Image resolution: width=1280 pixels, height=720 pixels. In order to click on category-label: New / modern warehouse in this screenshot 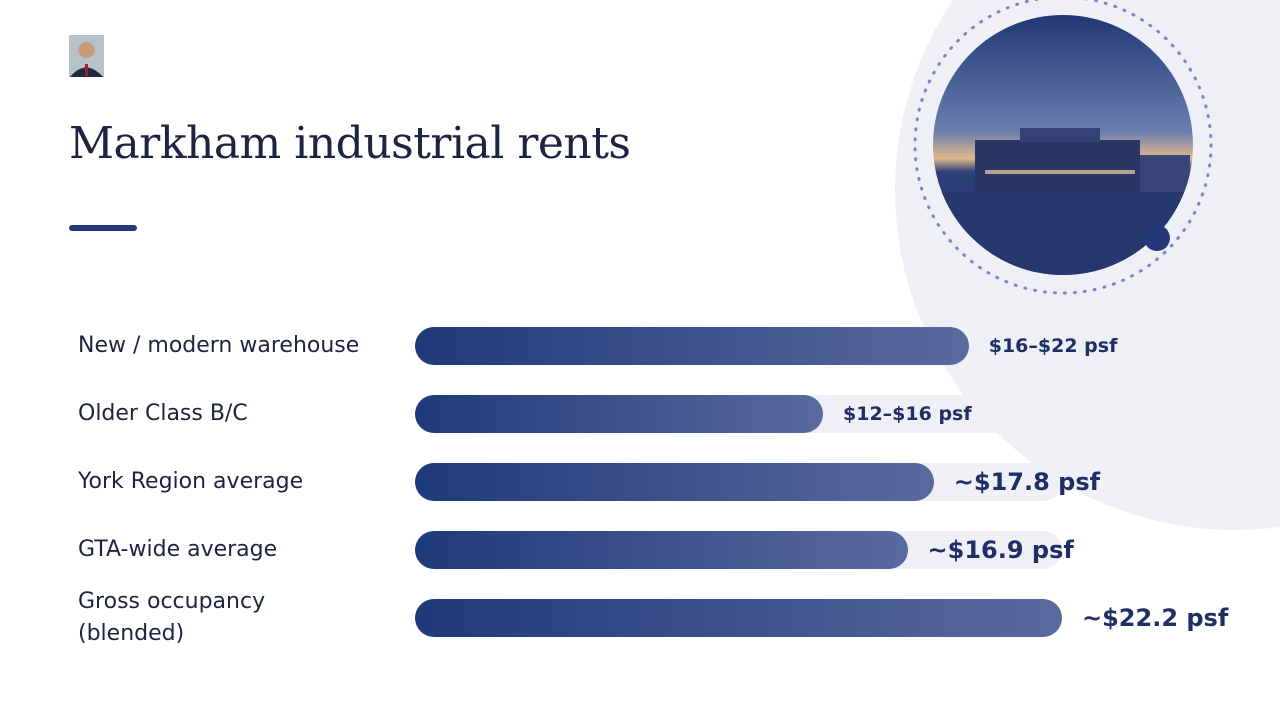, I will do `click(219, 345)`.